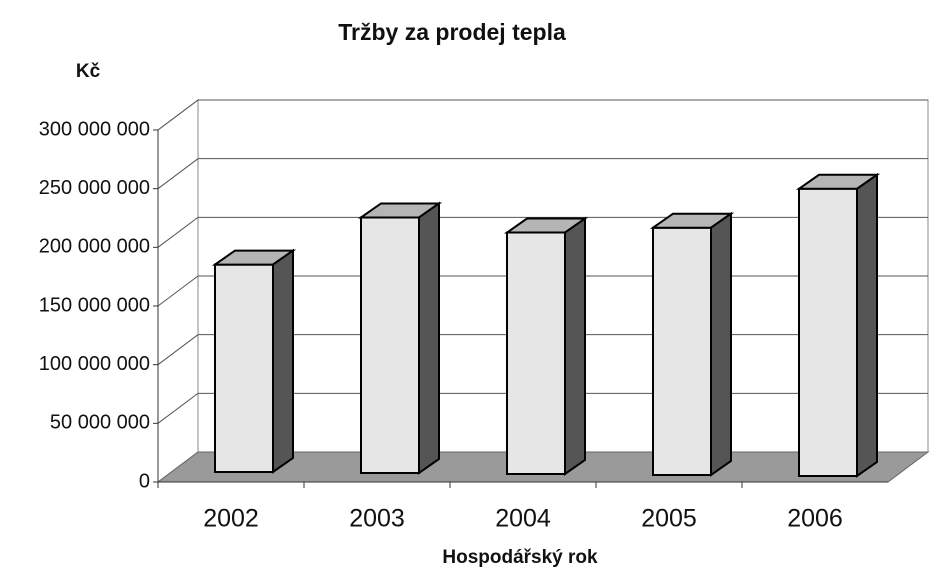  I want to click on y-tick-label: 200 000 000, so click(94, 247).